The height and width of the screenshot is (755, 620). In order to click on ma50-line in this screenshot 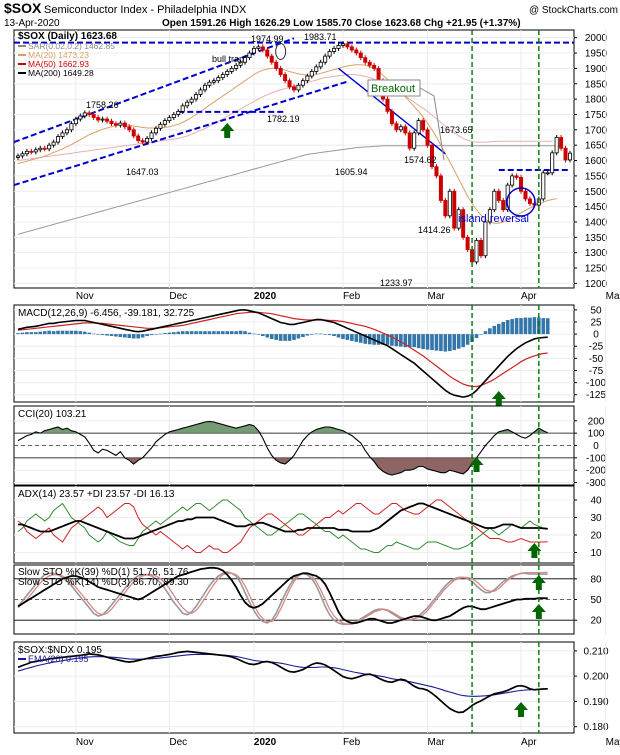, I will do `click(285, 117)`.